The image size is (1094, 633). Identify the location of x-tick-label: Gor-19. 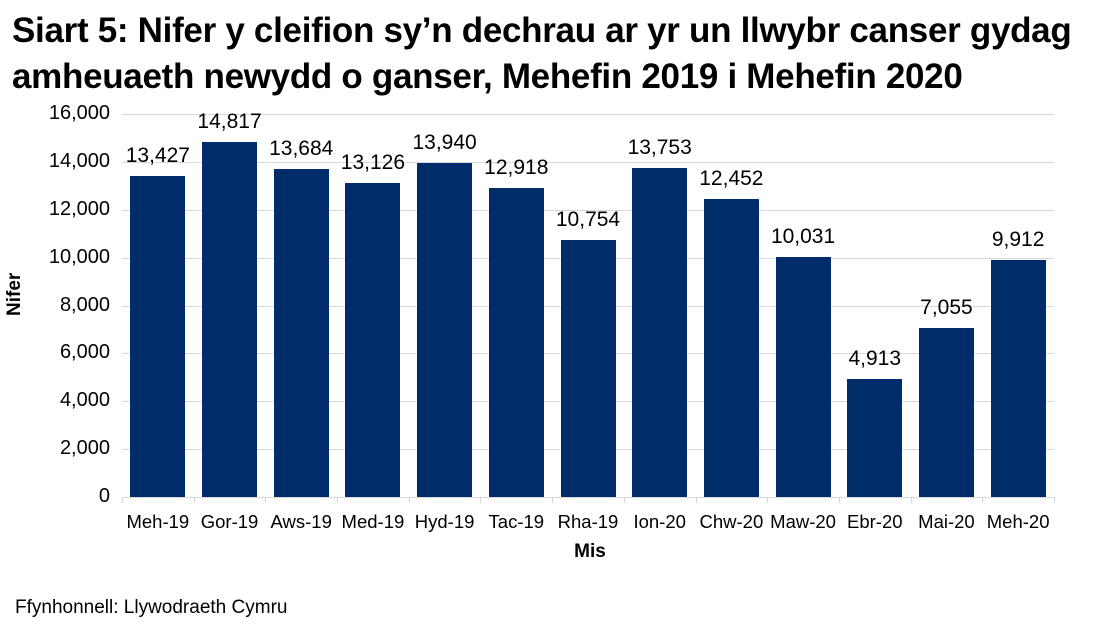
(229, 521).